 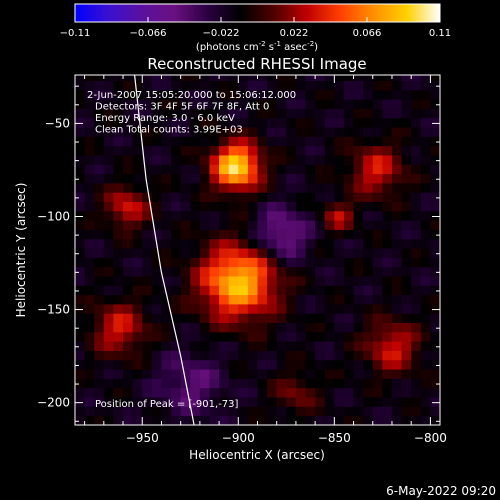 What do you see at coordinates (53, 310) in the screenshot?
I see `y-tick-label: −150` at bounding box center [53, 310].